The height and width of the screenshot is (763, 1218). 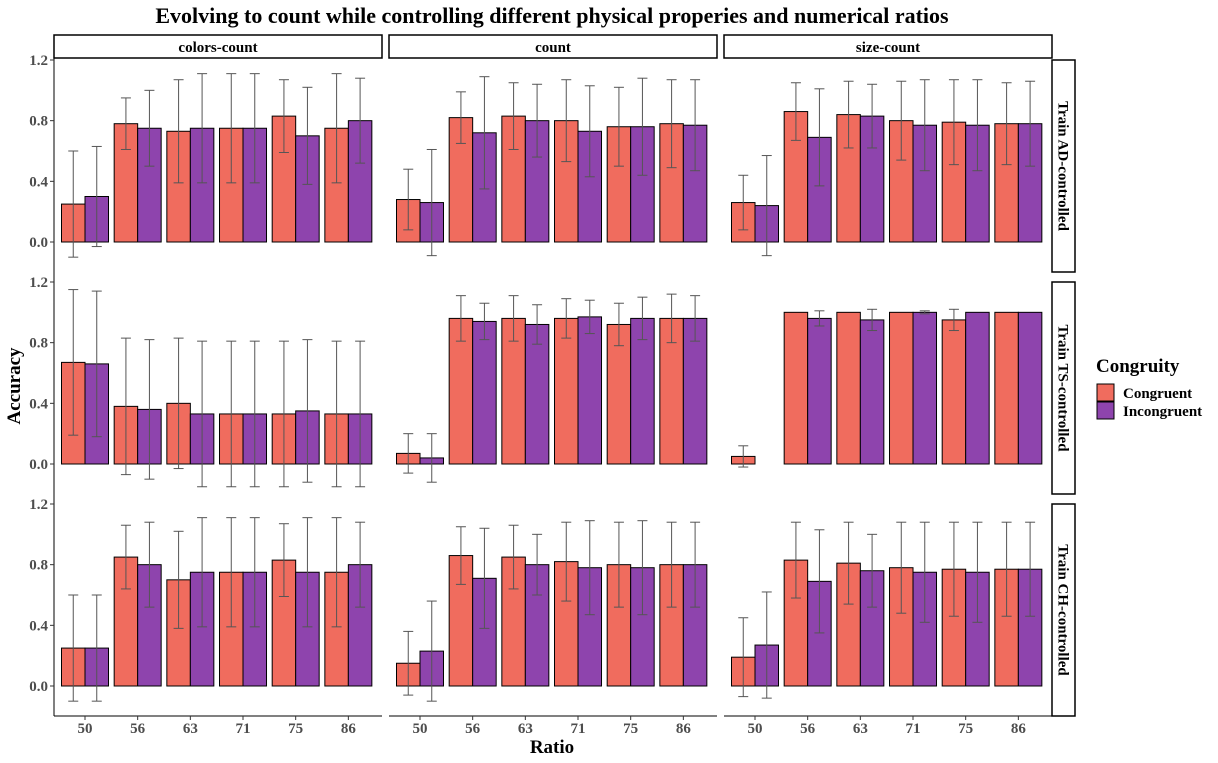 What do you see at coordinates (552, 747) in the screenshot?
I see `x-axis-title: Ratio` at bounding box center [552, 747].